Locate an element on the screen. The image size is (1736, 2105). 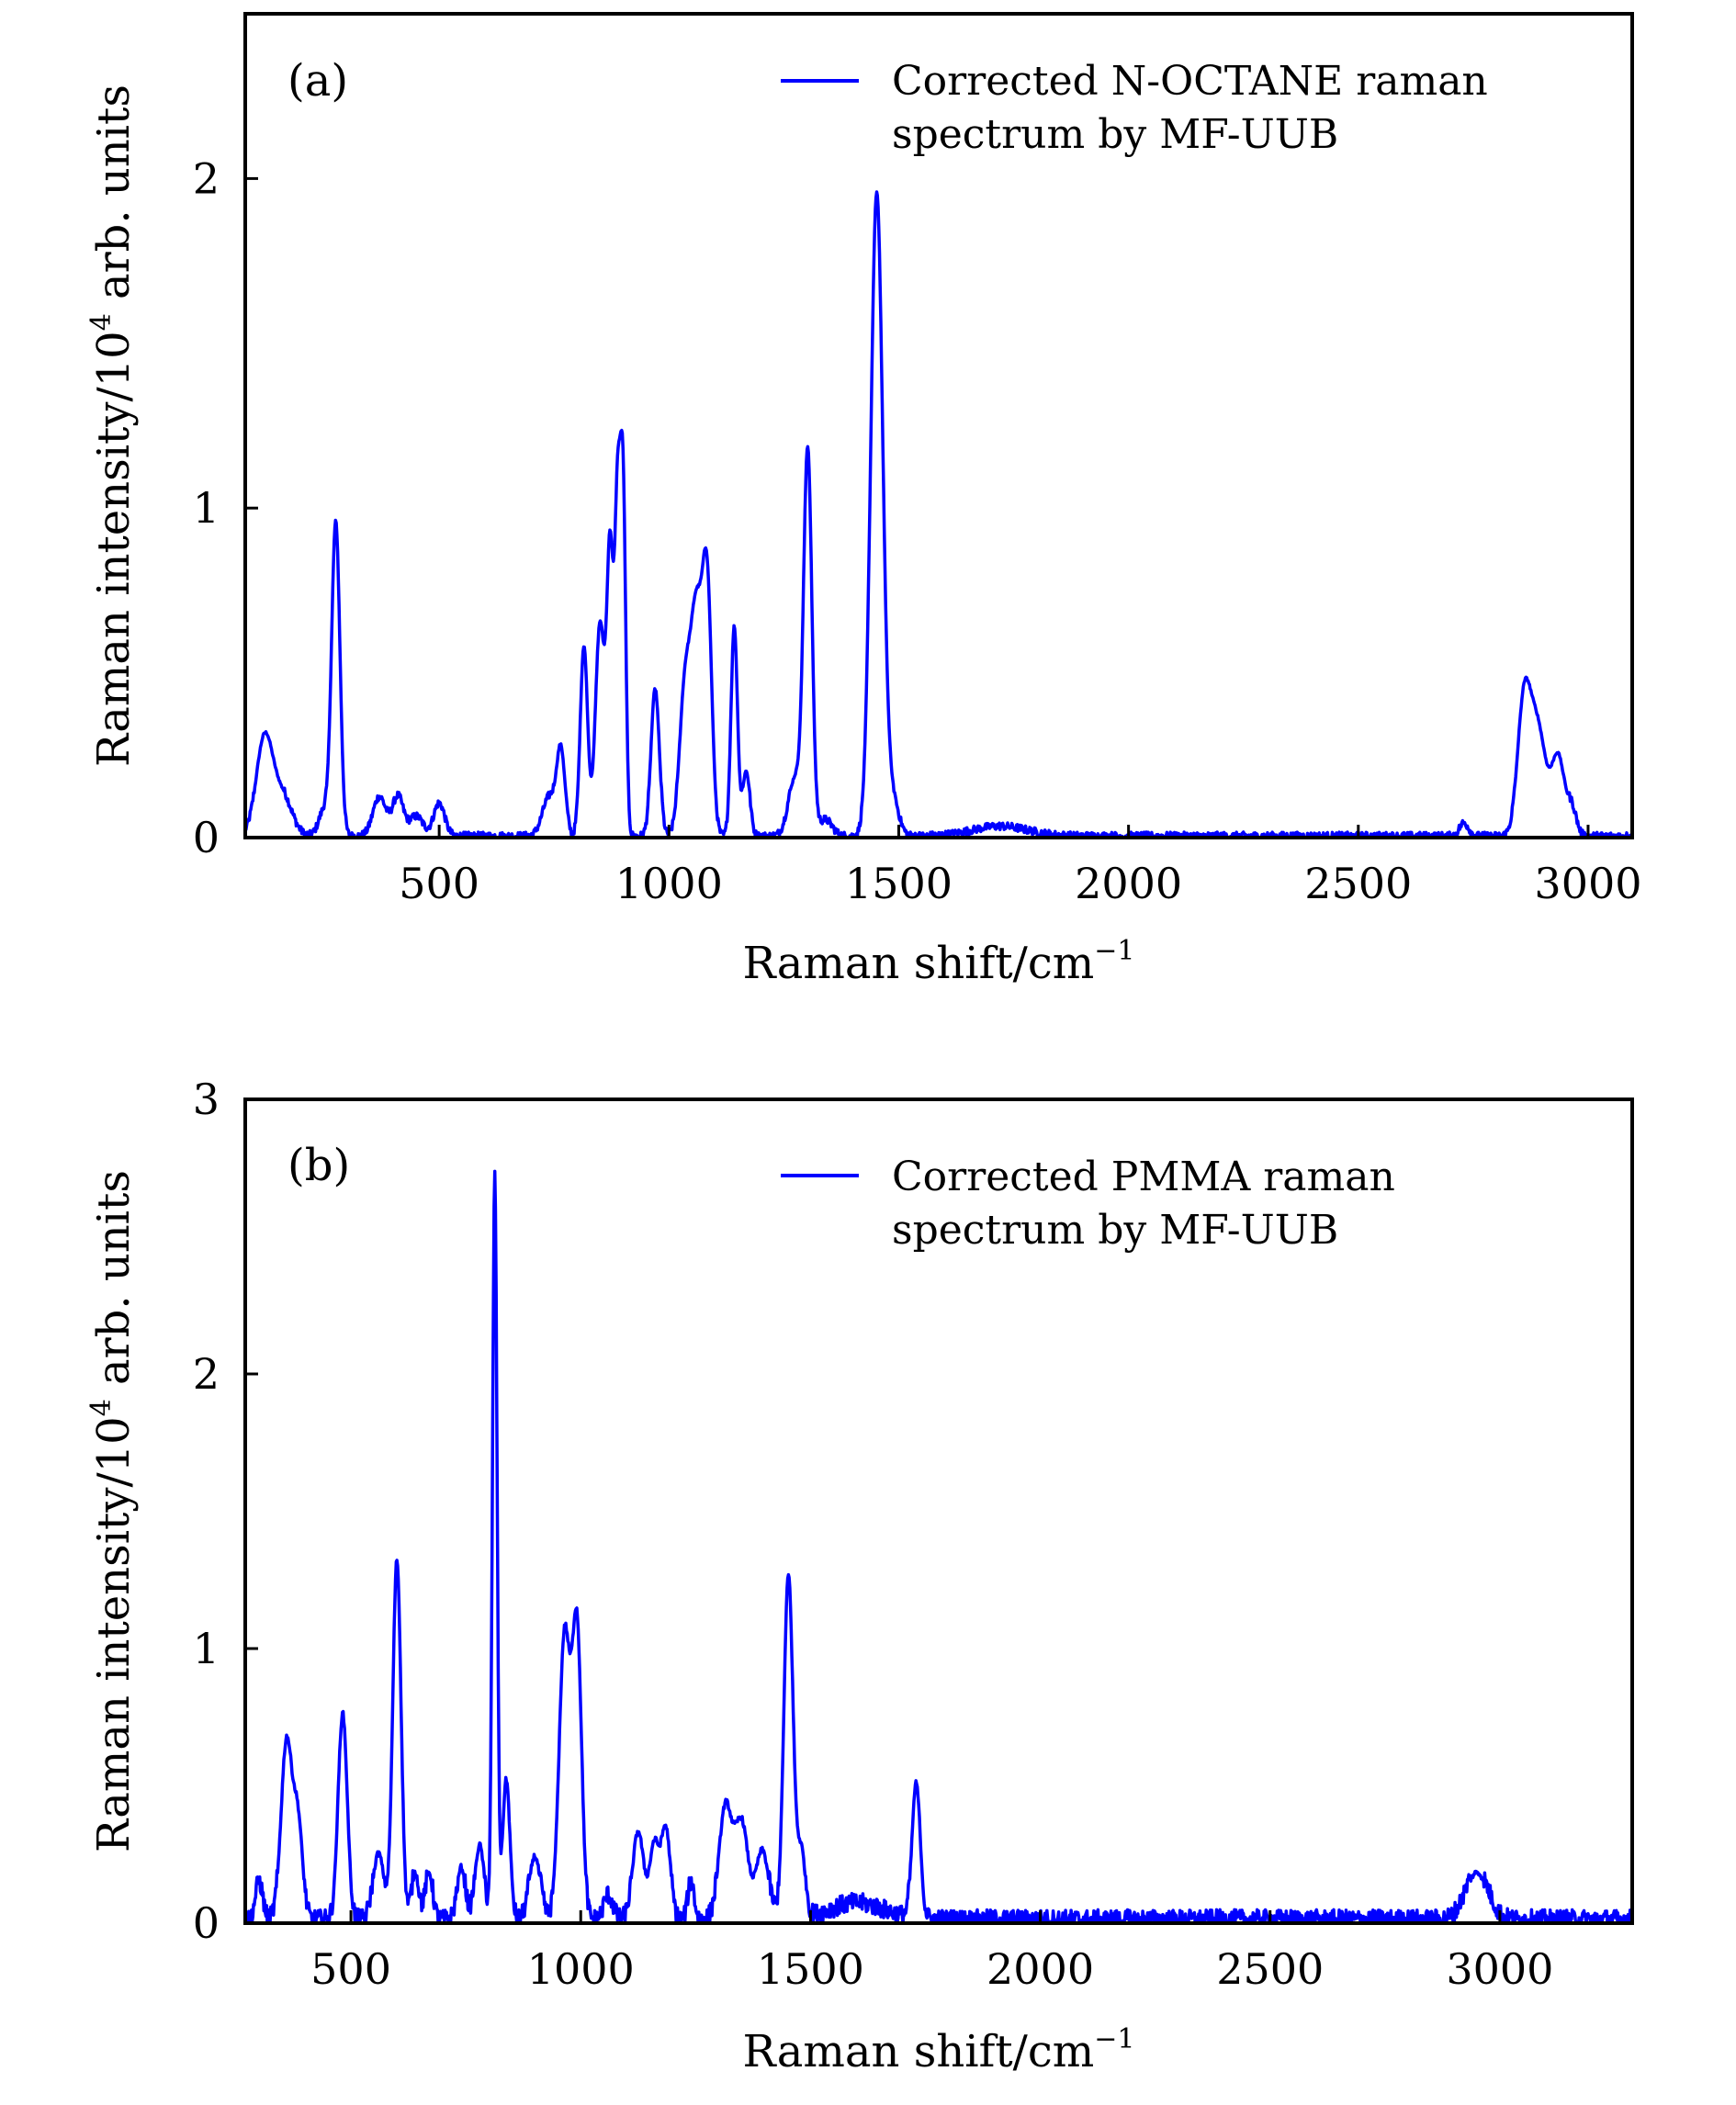
legend-text: Corrected N-OCTANE raman is located at coordinates (1190, 81).